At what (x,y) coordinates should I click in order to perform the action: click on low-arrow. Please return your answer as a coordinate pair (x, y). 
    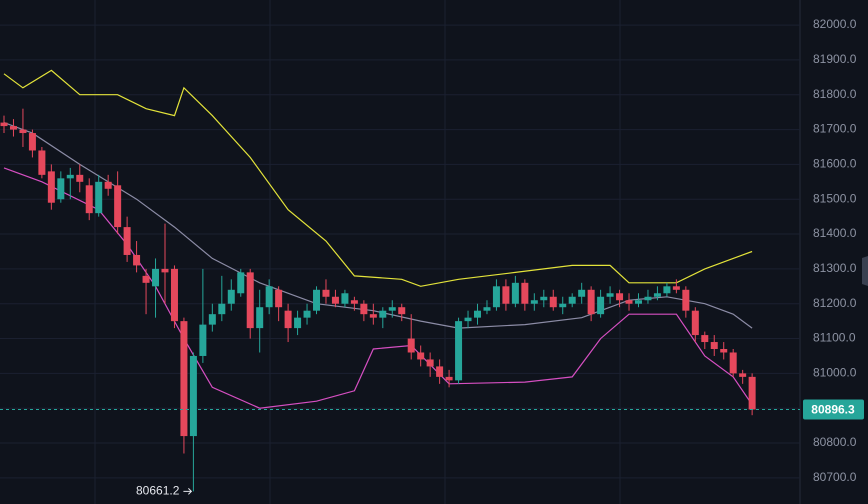
    Looking at the image, I should click on (188, 491).